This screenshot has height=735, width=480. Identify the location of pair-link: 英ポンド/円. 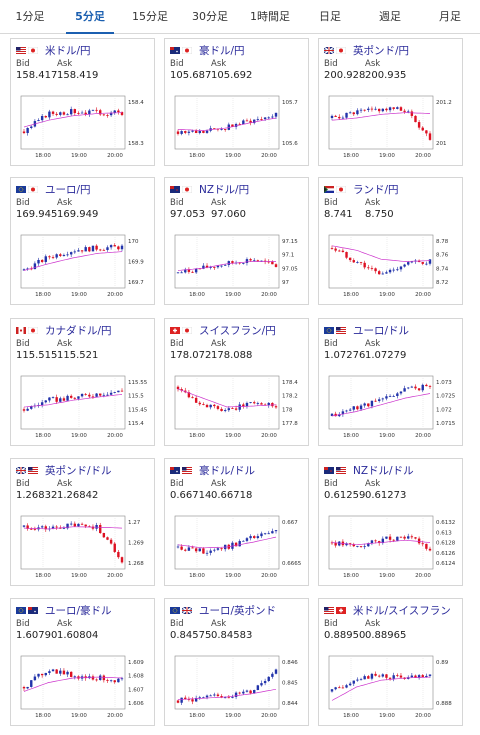
(366, 50).